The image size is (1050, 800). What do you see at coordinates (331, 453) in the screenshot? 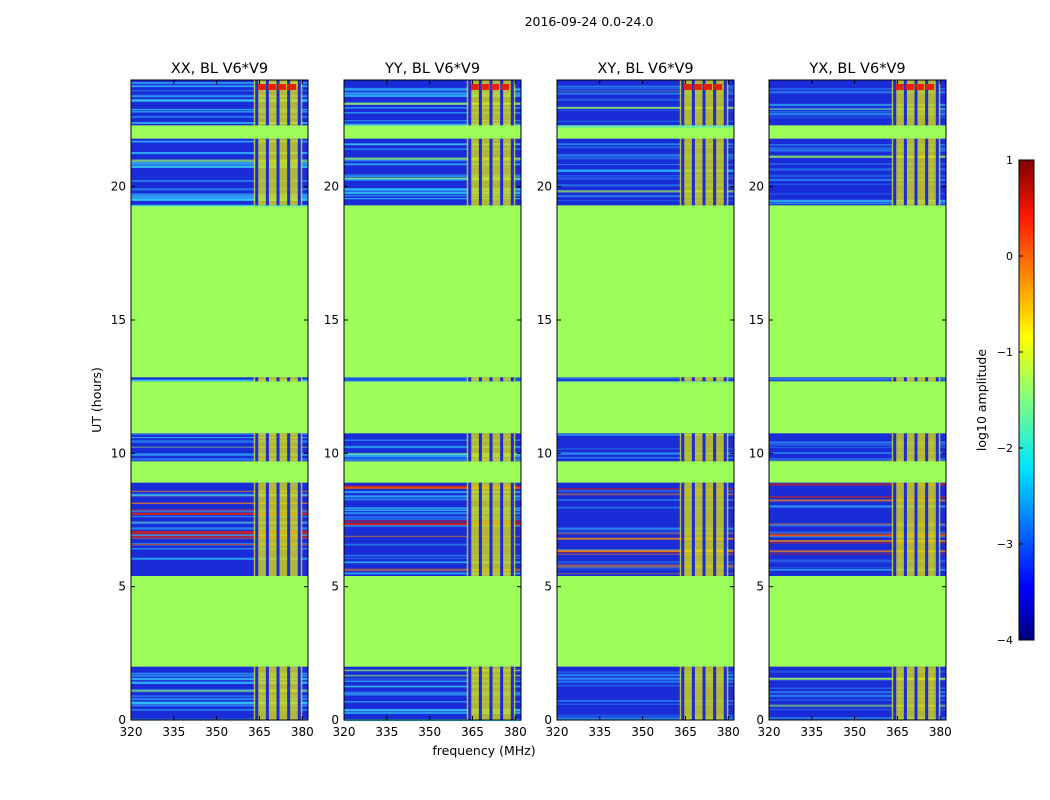
I see `y-tick-label: 10` at bounding box center [331, 453].